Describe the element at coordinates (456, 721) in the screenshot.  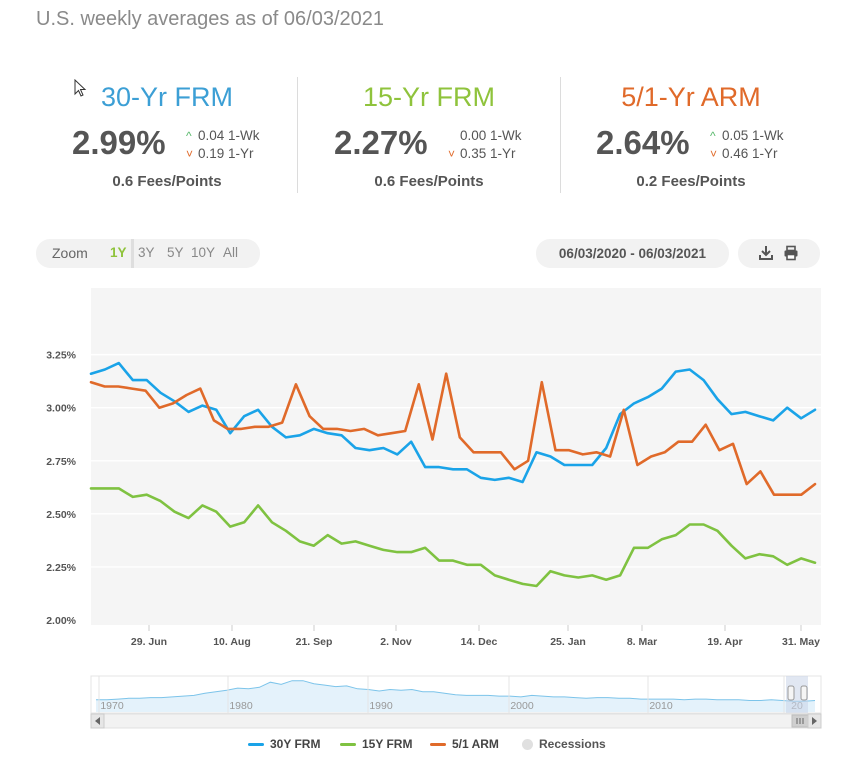
I see `navigator-scrollbar` at that location.